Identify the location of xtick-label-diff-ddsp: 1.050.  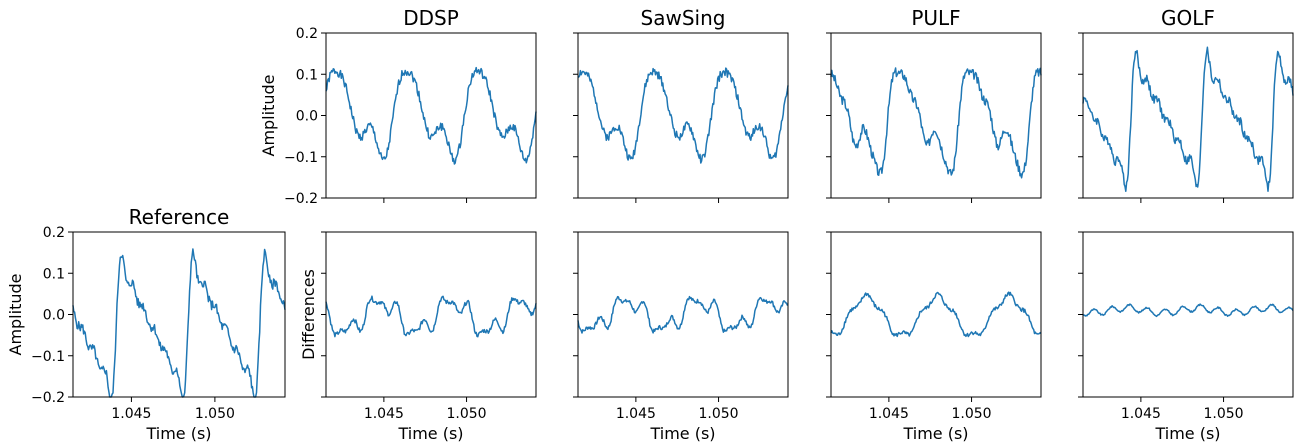
(467, 414).